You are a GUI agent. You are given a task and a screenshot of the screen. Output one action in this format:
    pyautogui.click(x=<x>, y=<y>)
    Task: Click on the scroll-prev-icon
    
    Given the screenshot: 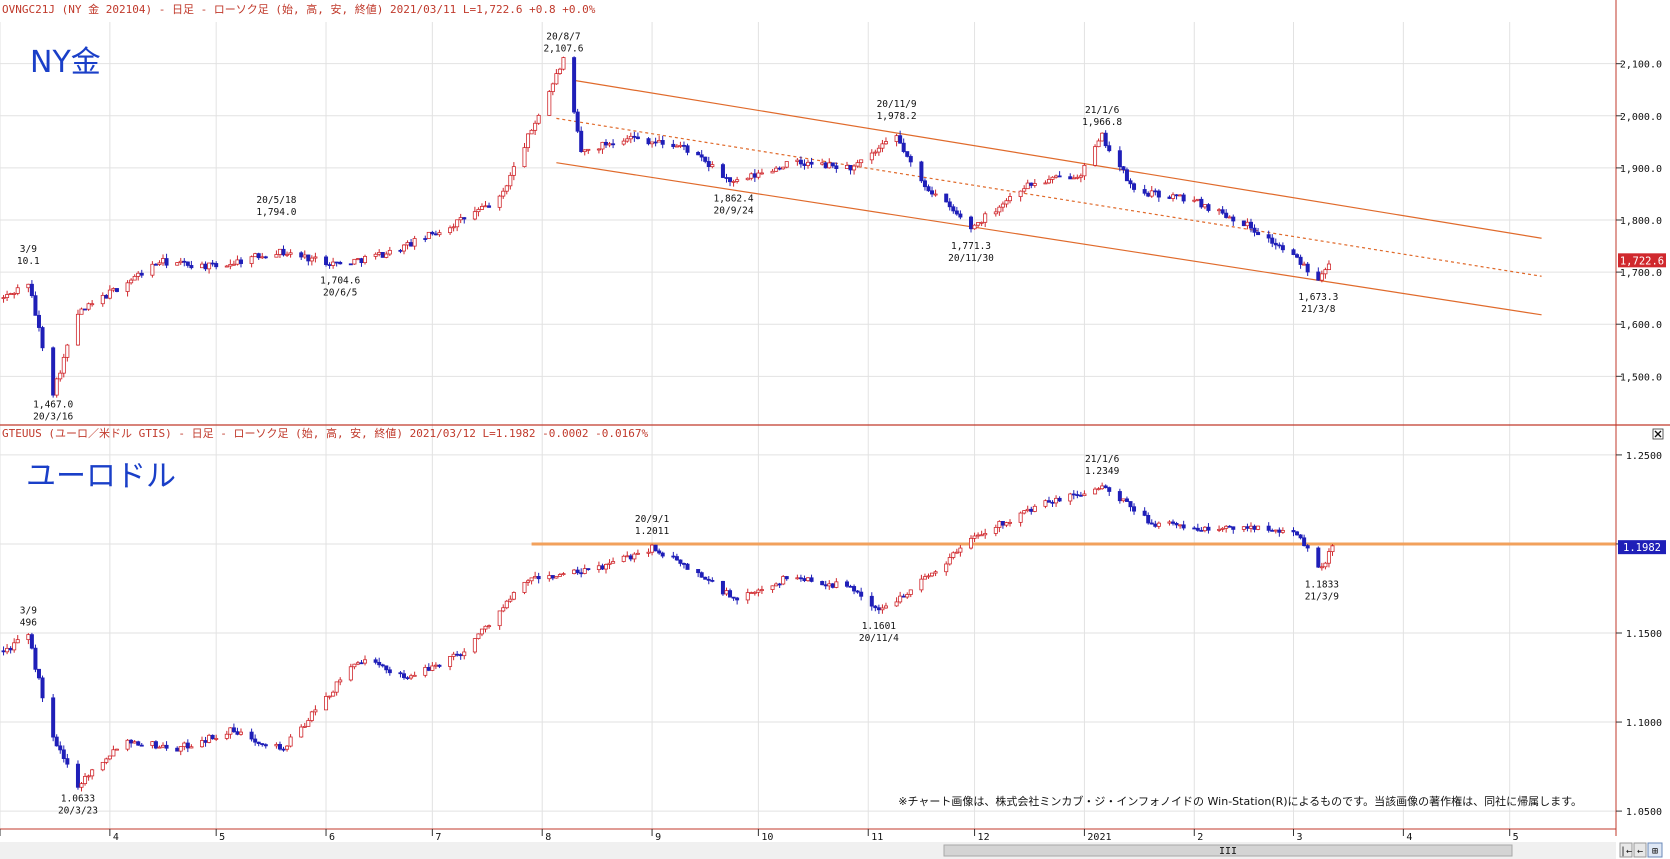 What is the action you would take?
    pyautogui.click(x=1640, y=850)
    